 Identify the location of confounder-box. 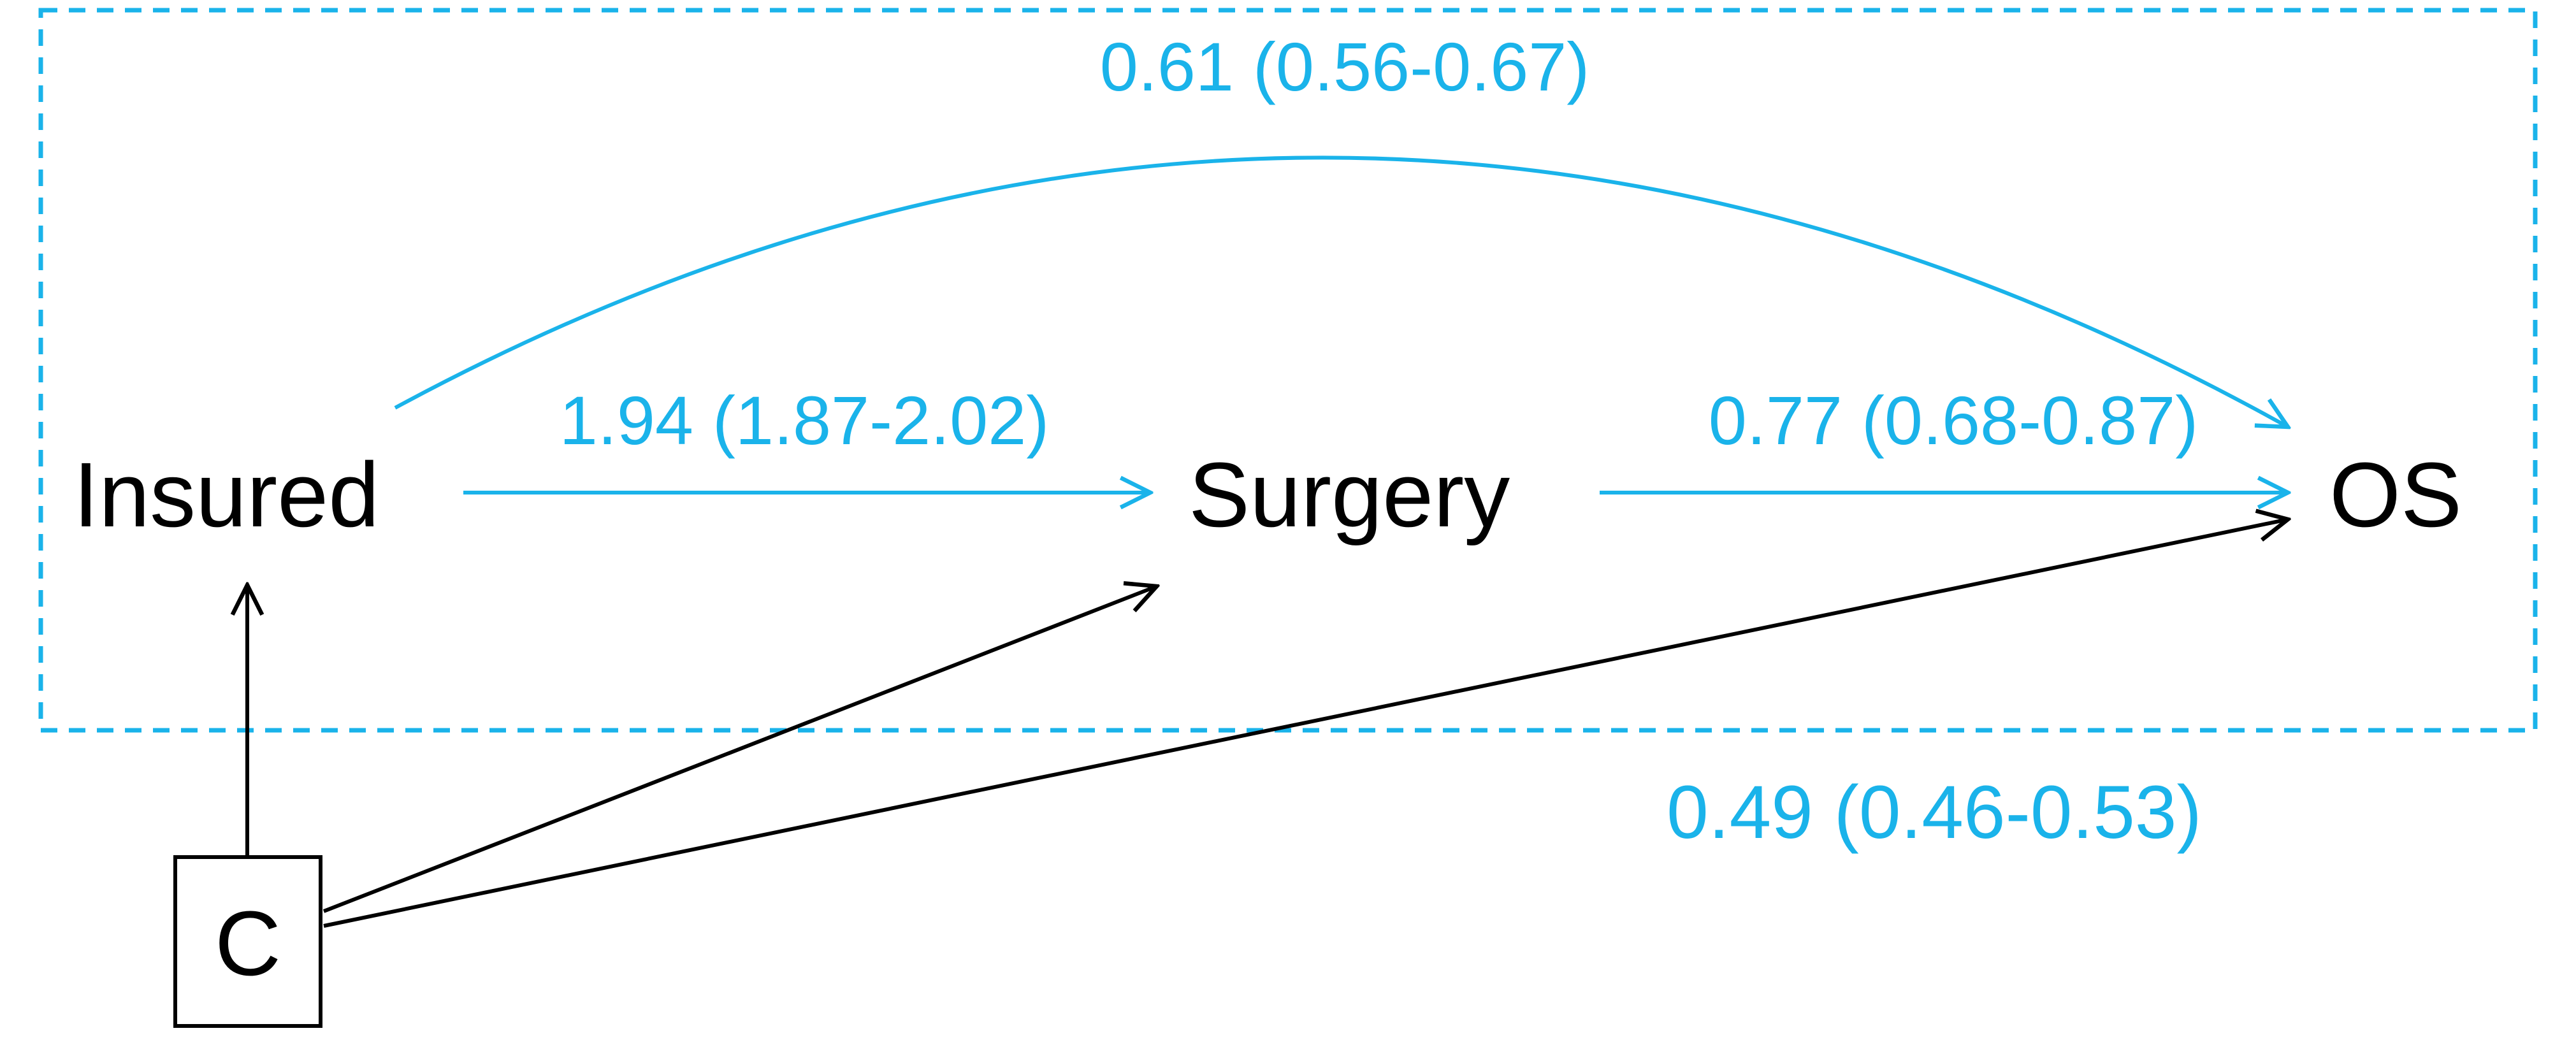
(247, 941).